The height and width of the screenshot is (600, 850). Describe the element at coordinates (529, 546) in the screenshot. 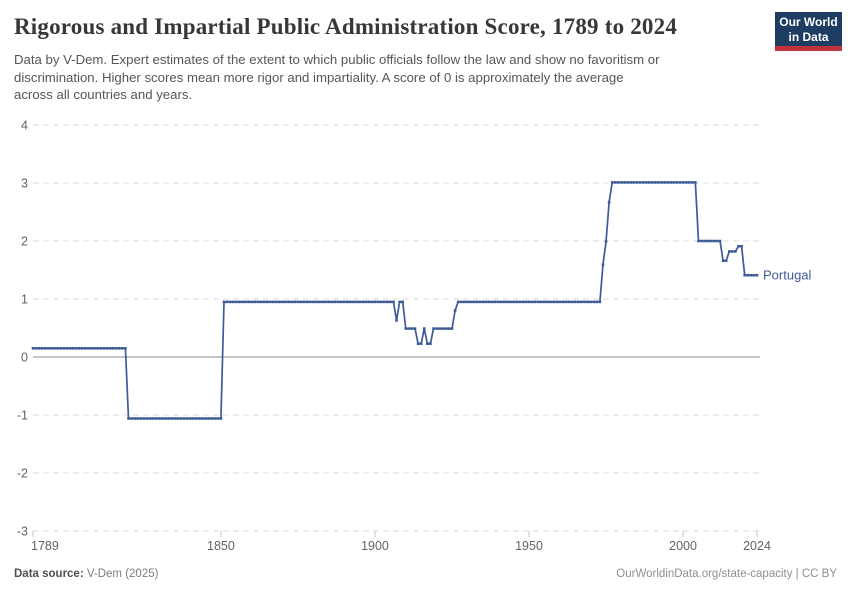

I see `x-tick-label: 1950` at that location.